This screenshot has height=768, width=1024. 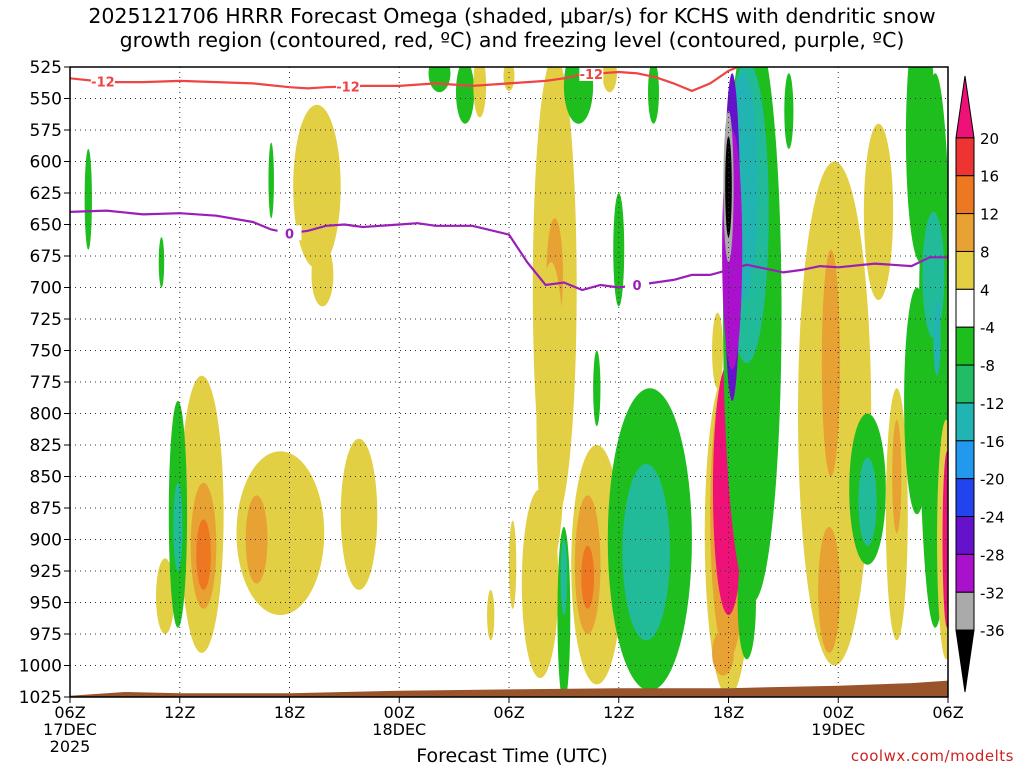 I want to click on x-tick-label-5: 12Z, so click(x=618, y=712).